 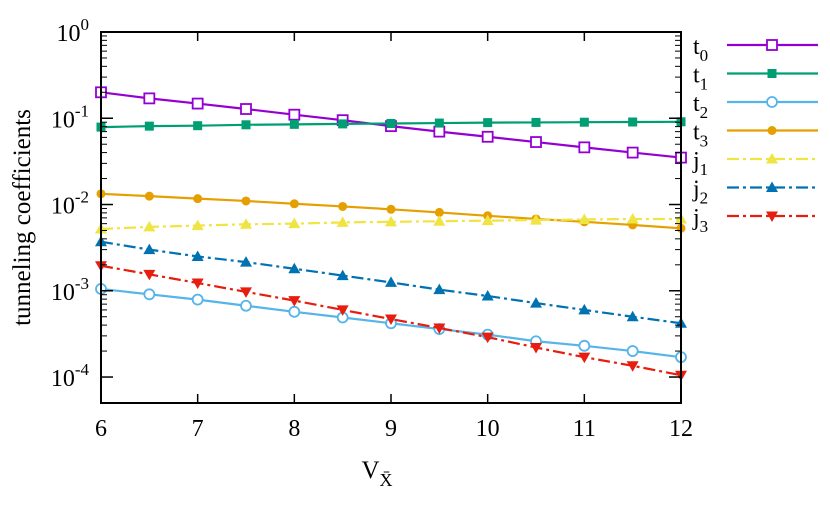 I want to click on y-tick-exponent: -1, so click(x=82, y=110).